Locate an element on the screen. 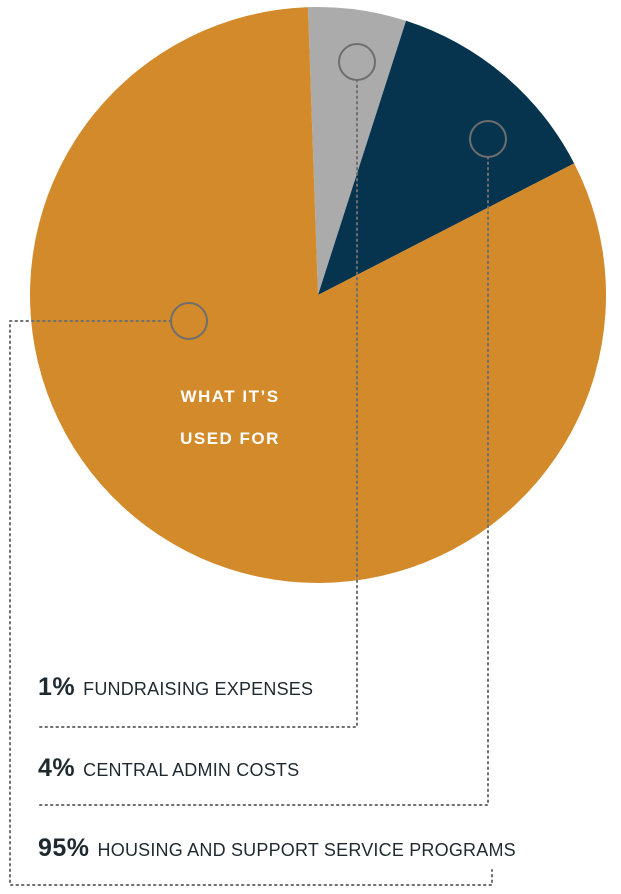  legend-item-admin: 4% CENTRAL ADMIN COSTS is located at coordinates (168, 768).